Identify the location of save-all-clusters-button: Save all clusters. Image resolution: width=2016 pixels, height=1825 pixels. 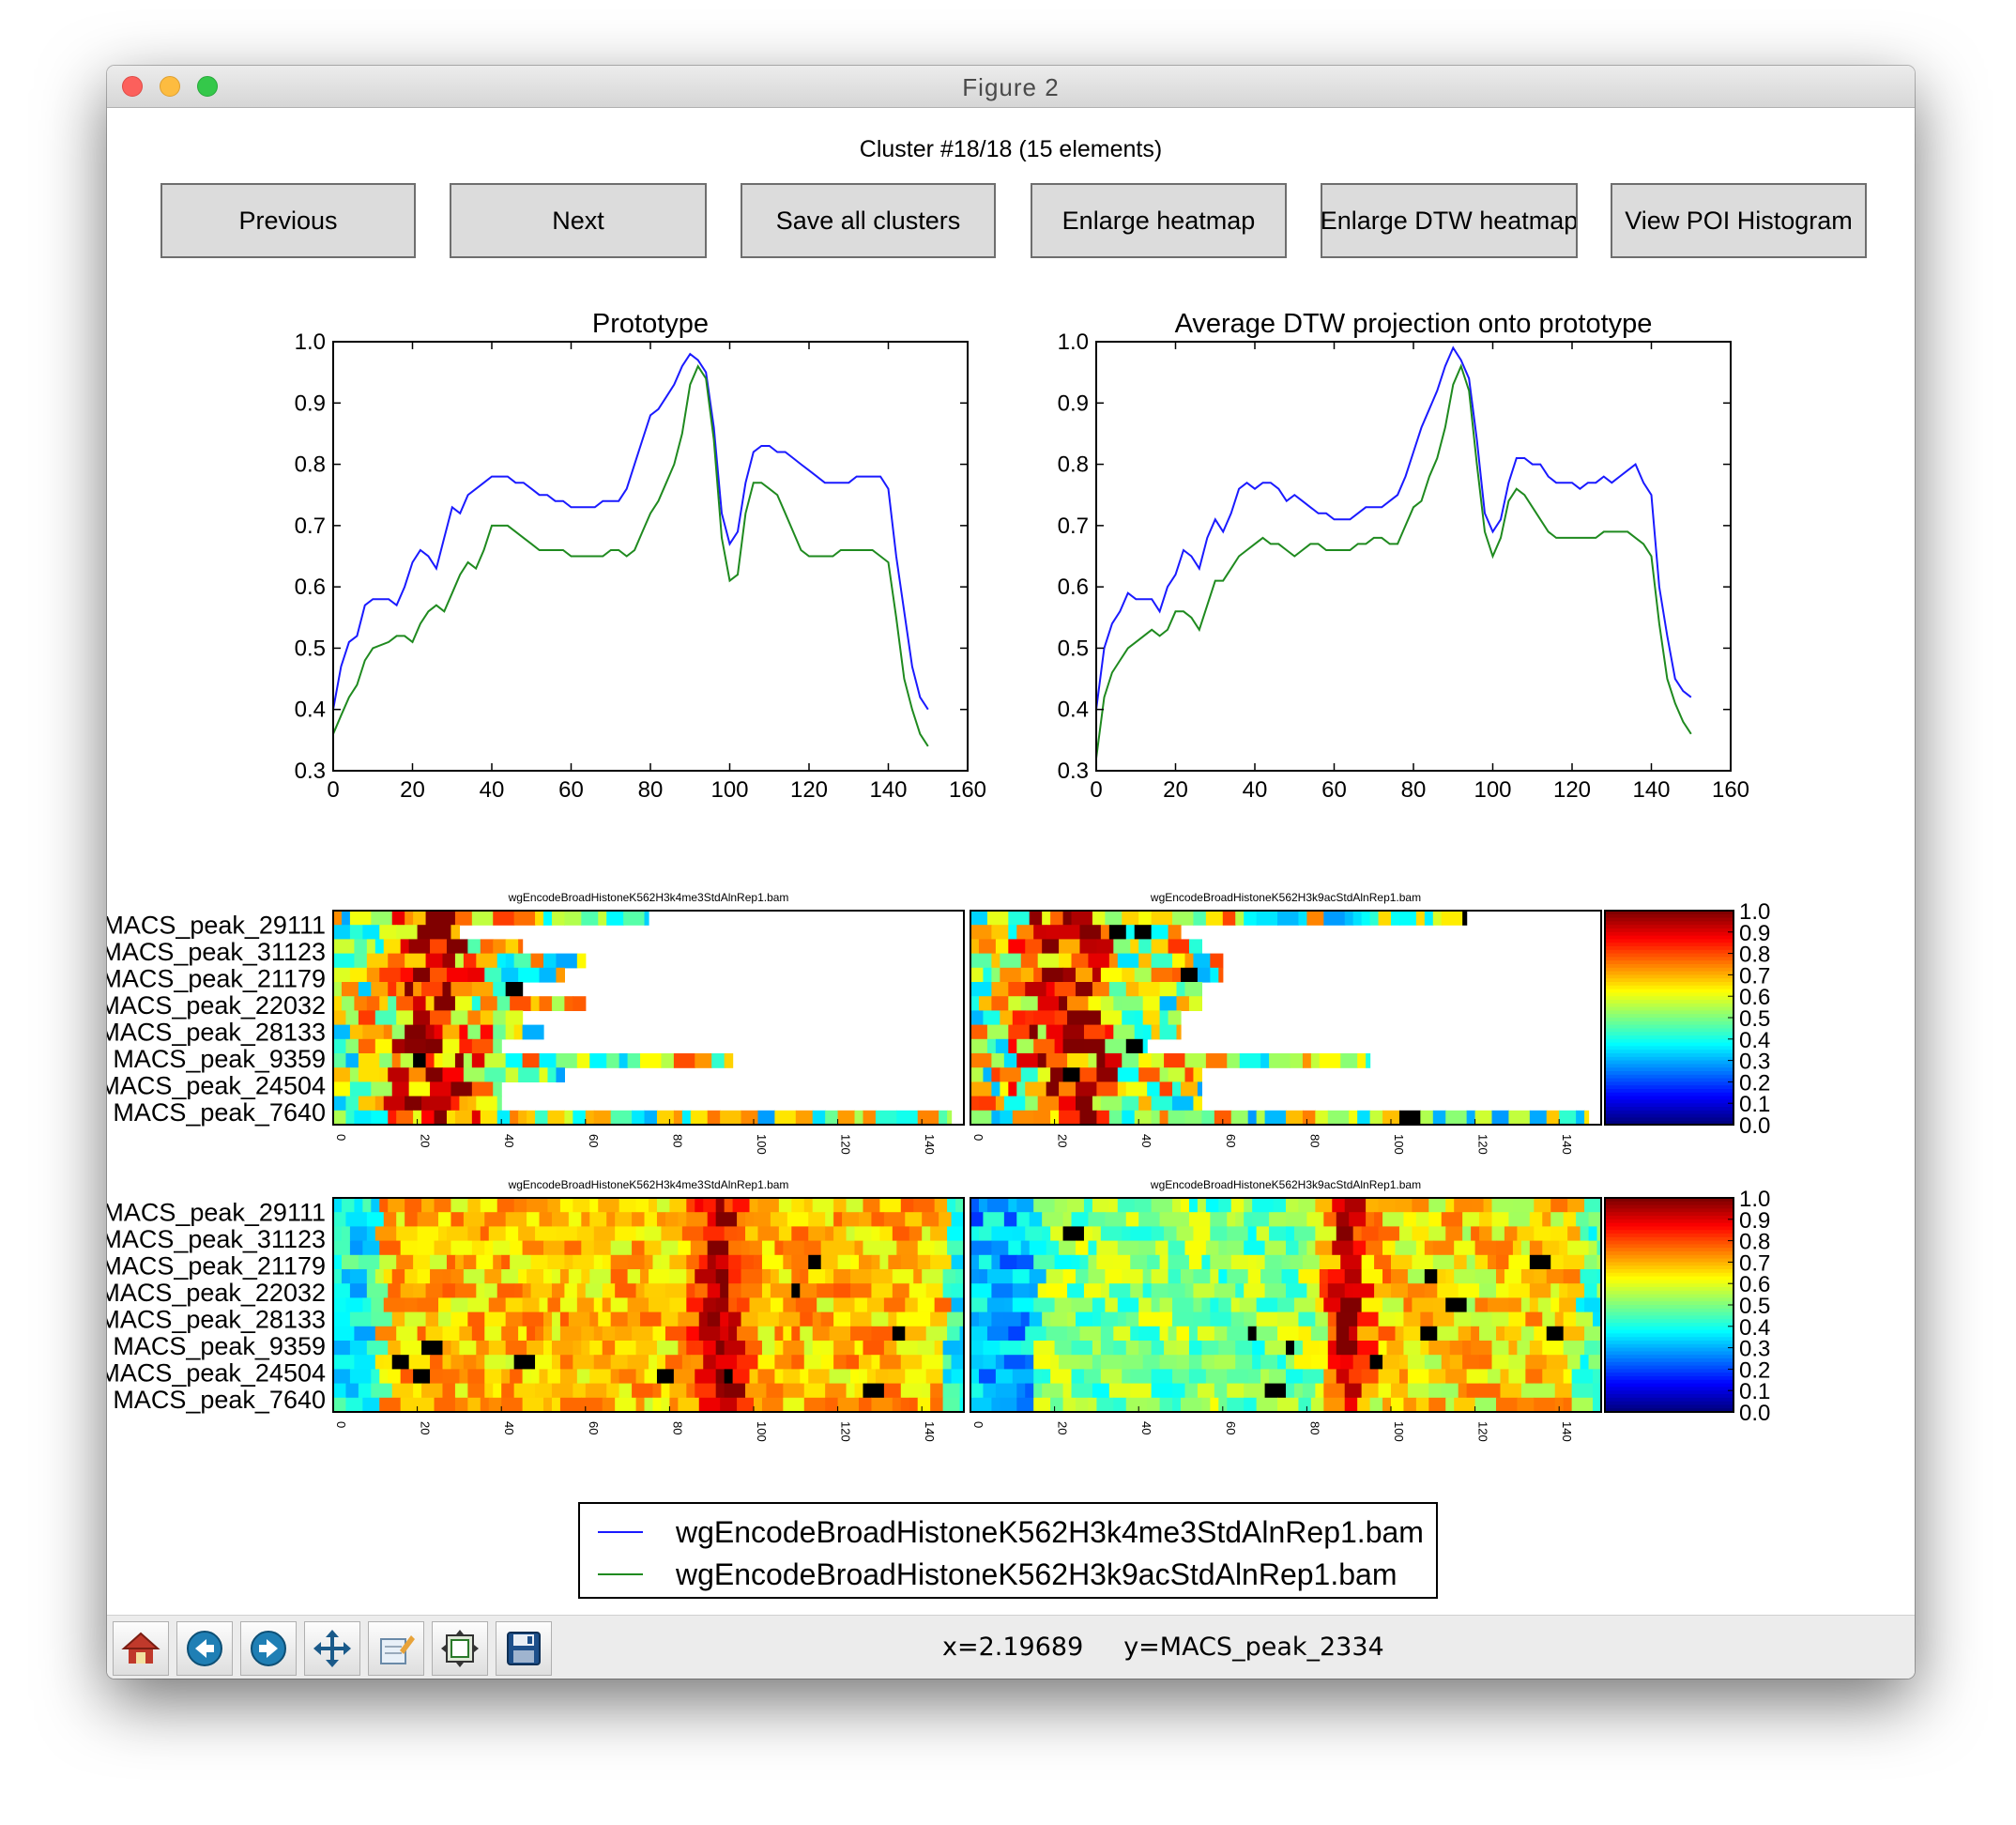
(868, 220).